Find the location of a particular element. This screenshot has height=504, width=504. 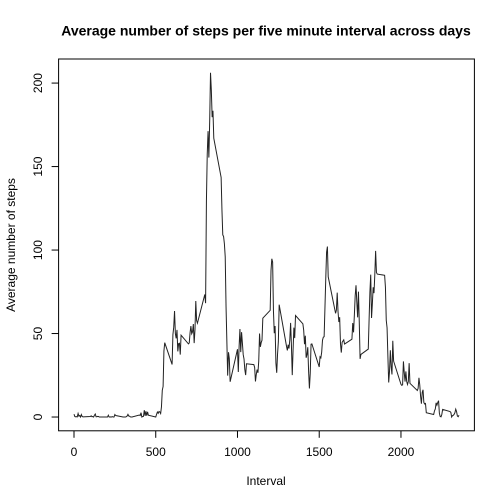

x-tick-label: 1500 is located at coordinates (319, 452).